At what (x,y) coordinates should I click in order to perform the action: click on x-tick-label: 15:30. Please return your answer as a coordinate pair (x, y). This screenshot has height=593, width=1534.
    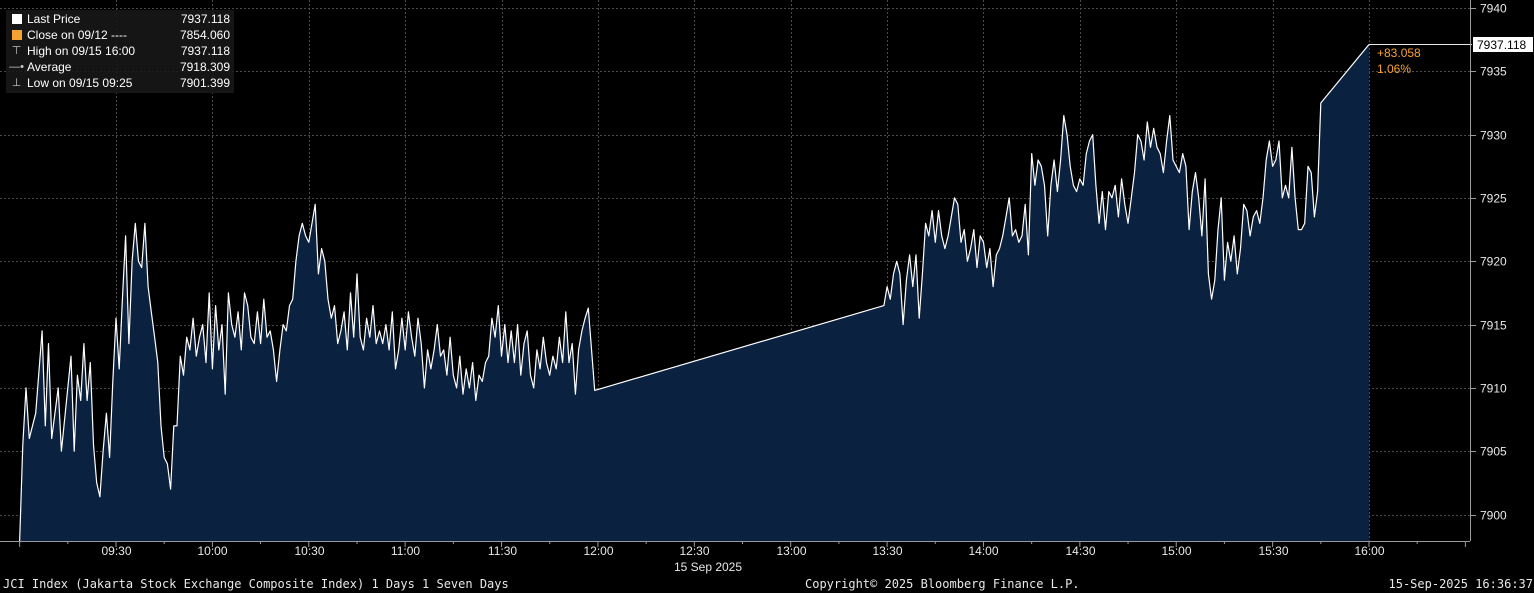
    Looking at the image, I should click on (1273, 551).